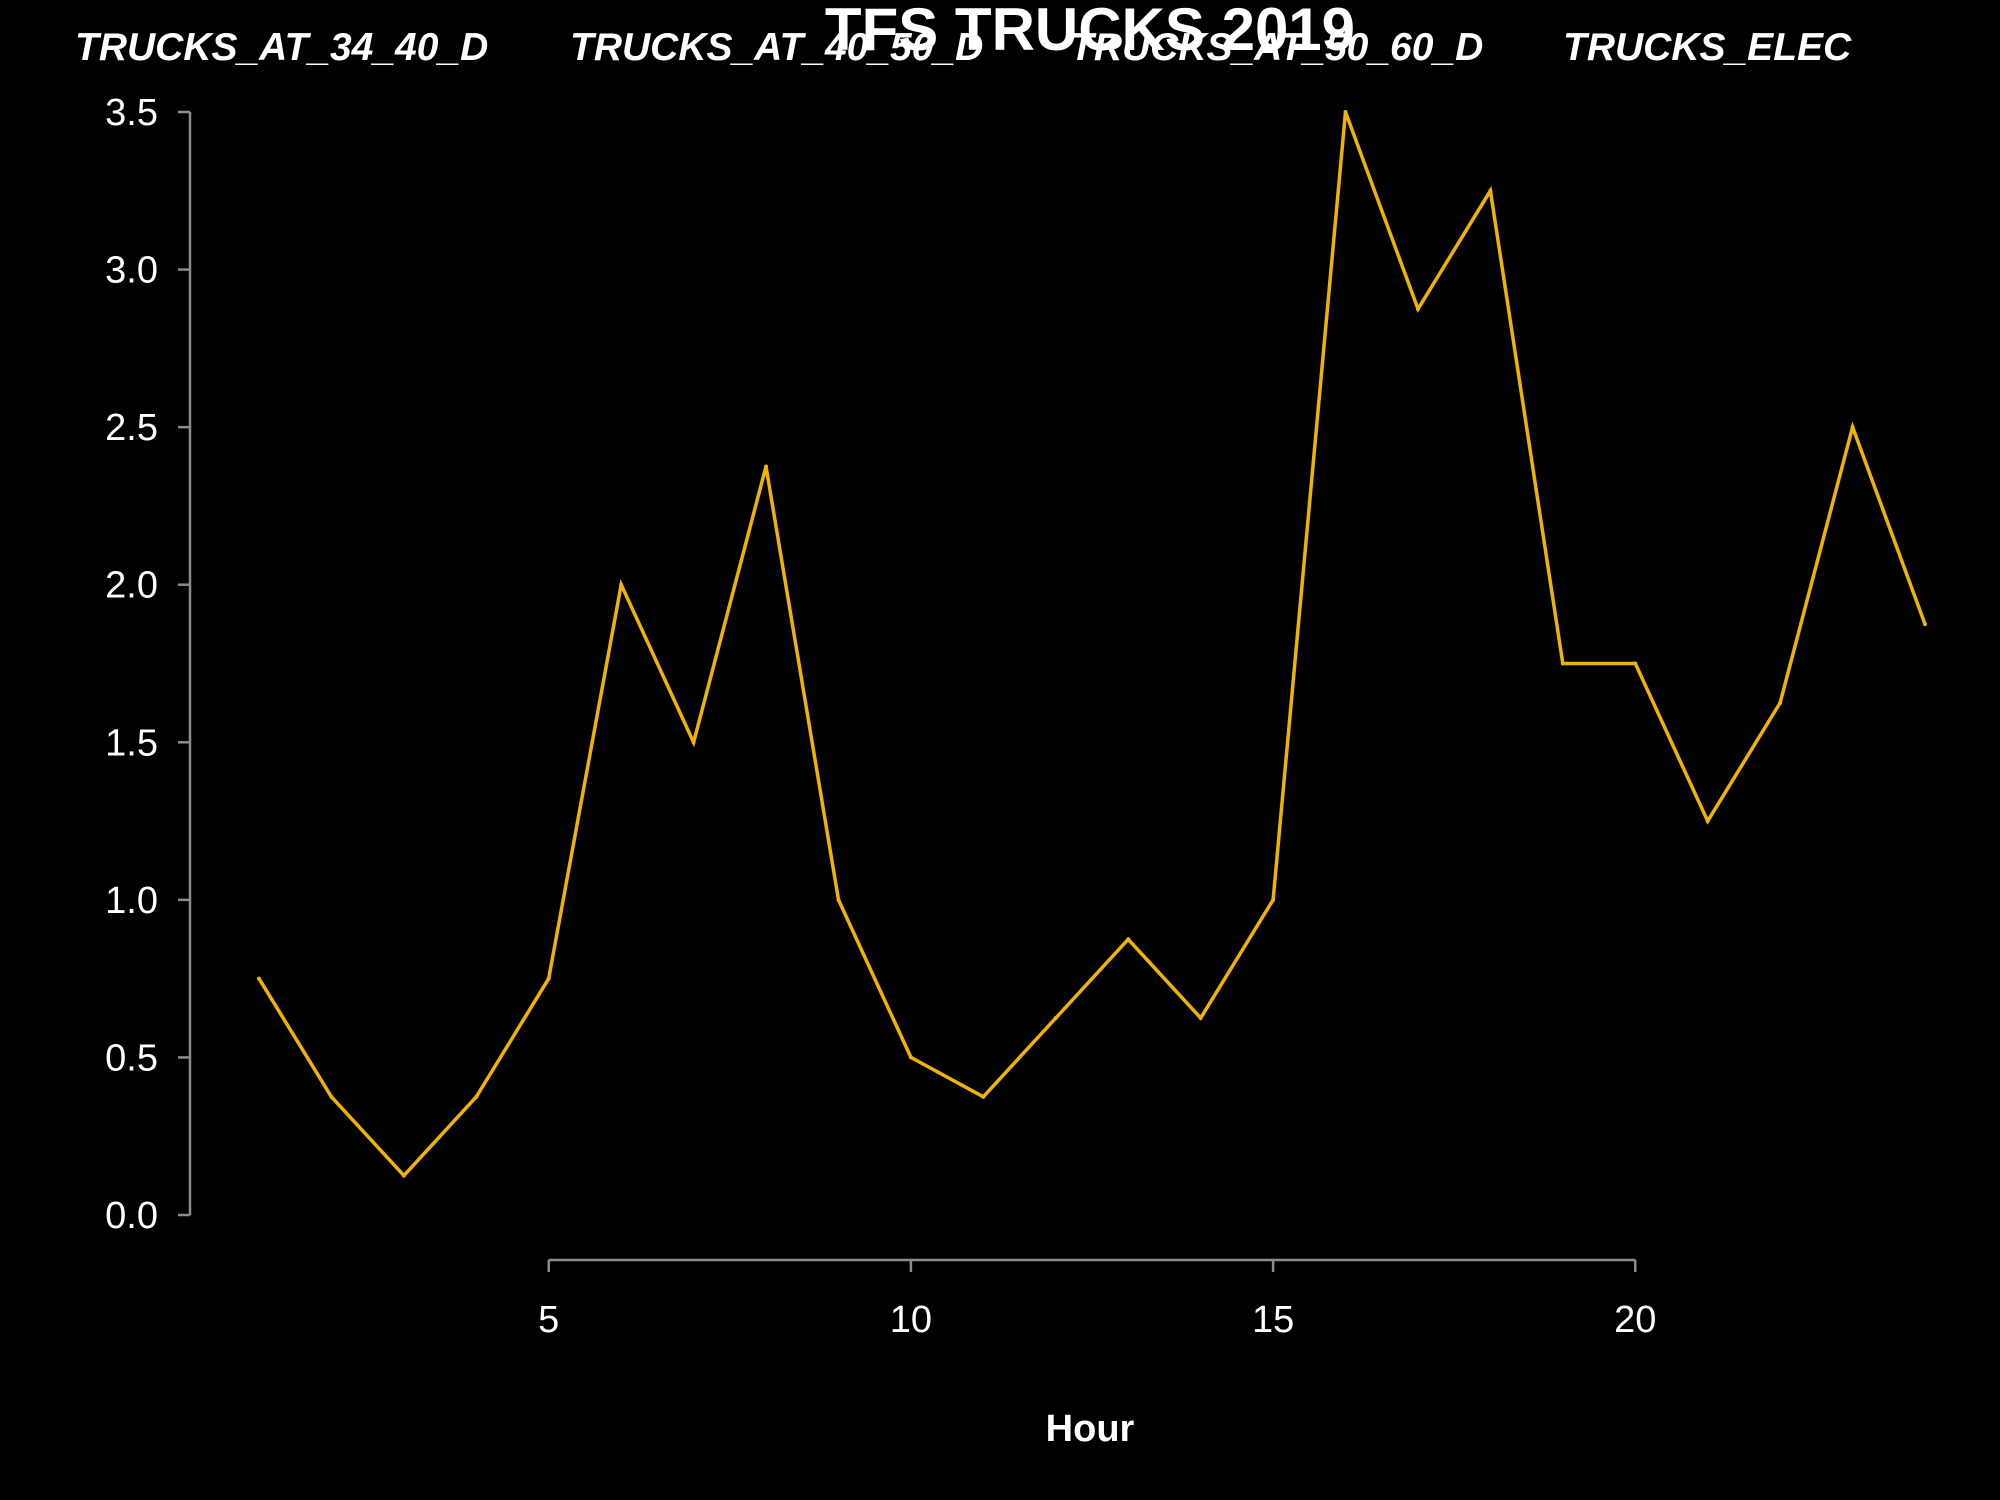 This screenshot has height=1500, width=2000. Describe the element at coordinates (131, 586) in the screenshot. I see `y-tick-label: 2.0` at that location.